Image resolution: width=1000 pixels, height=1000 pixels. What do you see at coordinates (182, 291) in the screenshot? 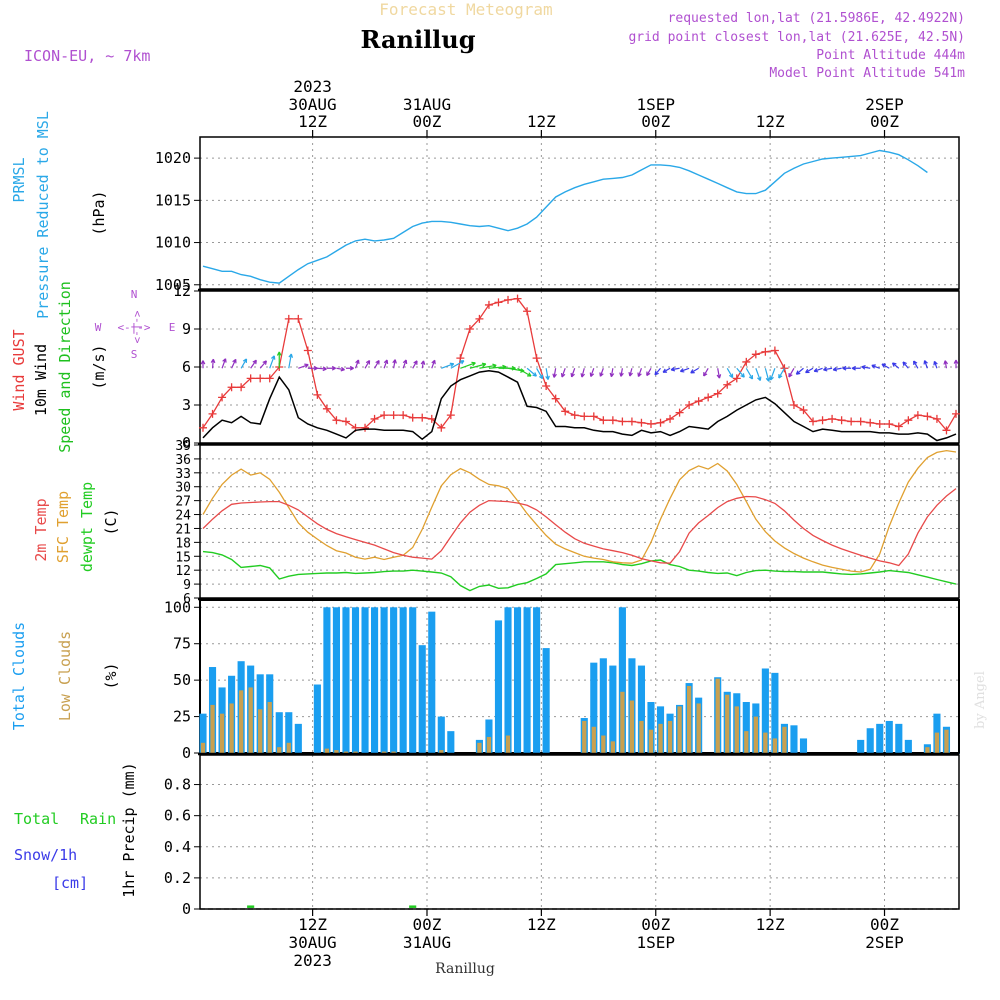
I see `wind-ytick-label: 12` at bounding box center [182, 291].